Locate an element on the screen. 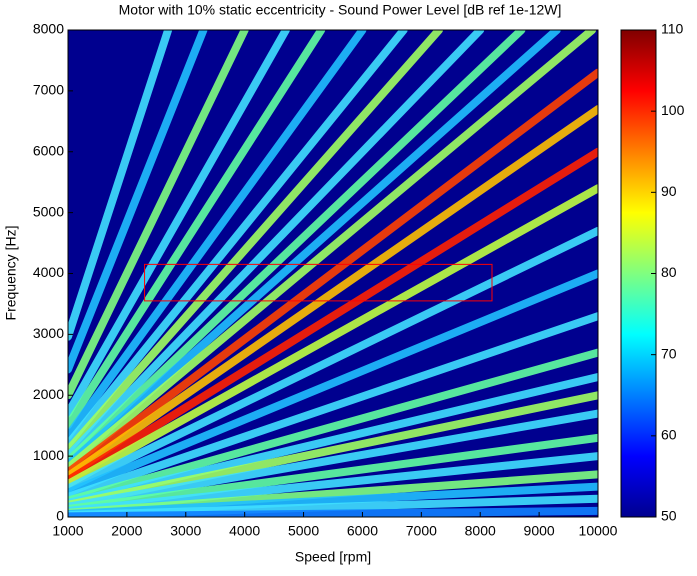  colorbar-tick-label: 110 is located at coordinates (672, 29).